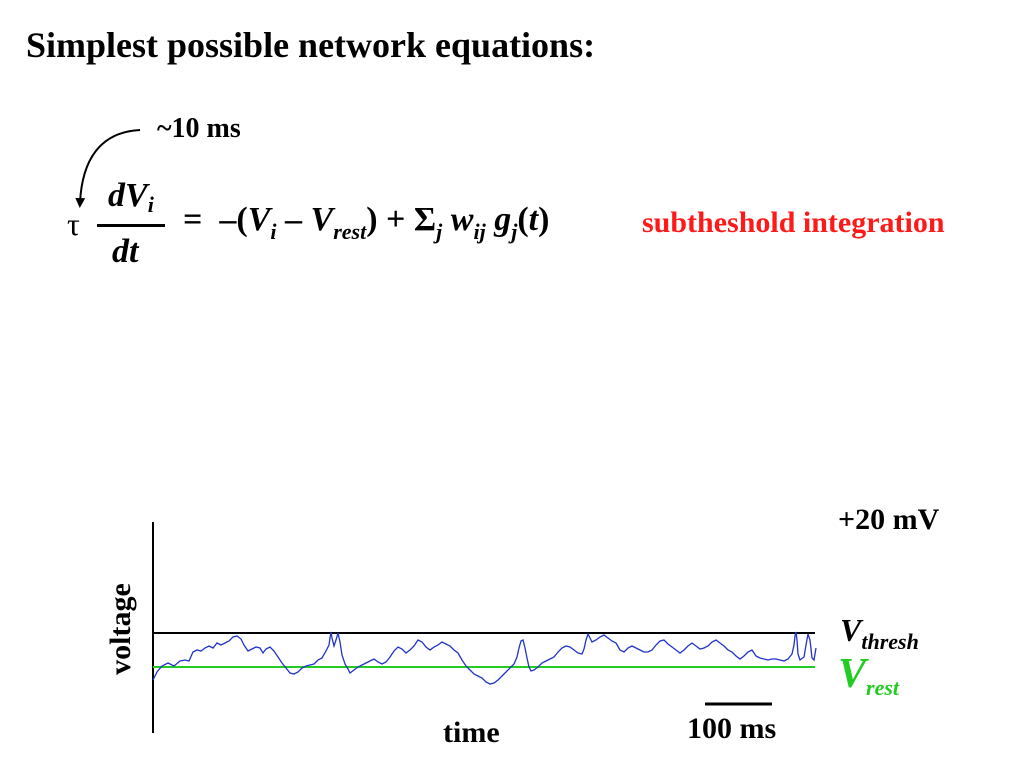 The height and width of the screenshot is (768, 1024). What do you see at coordinates (498, 219) in the screenshot?
I see `rhs-g: g` at bounding box center [498, 219].